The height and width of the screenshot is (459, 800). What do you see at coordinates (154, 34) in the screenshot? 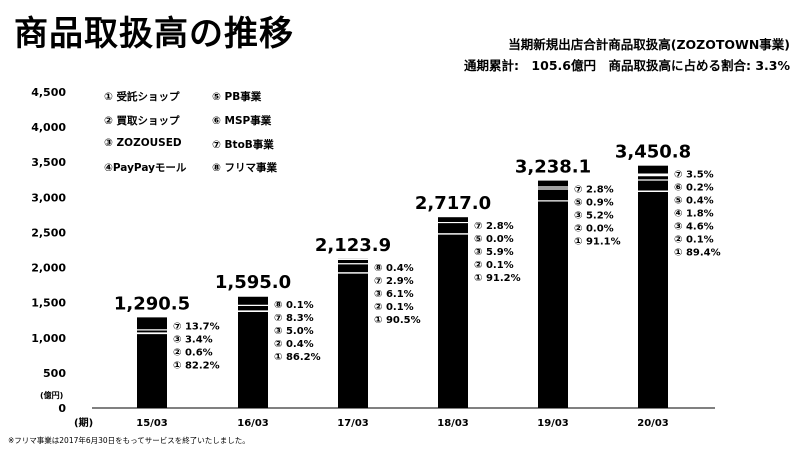
I see `page-title: 商品取扱高の推移` at bounding box center [154, 34].